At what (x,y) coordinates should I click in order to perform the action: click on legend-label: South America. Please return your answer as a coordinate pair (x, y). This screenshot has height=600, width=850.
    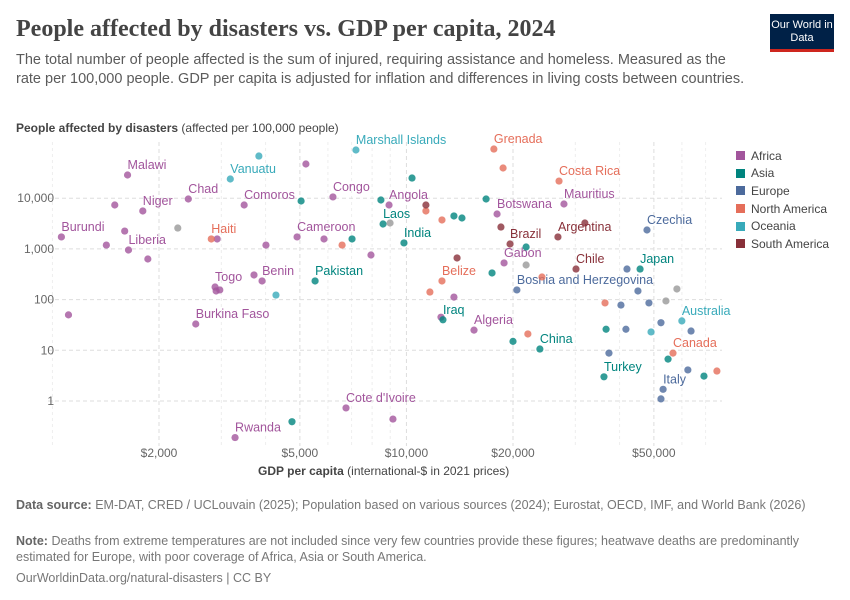
    Looking at the image, I should click on (790, 243).